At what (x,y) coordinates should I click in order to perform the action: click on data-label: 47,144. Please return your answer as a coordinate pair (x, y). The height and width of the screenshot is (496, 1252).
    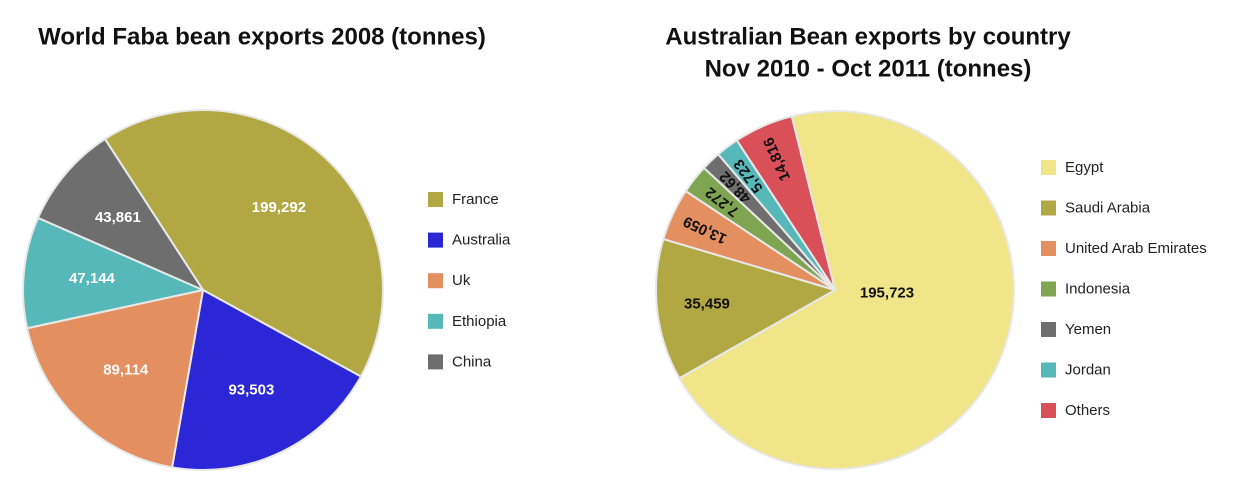
    Looking at the image, I should click on (92, 278).